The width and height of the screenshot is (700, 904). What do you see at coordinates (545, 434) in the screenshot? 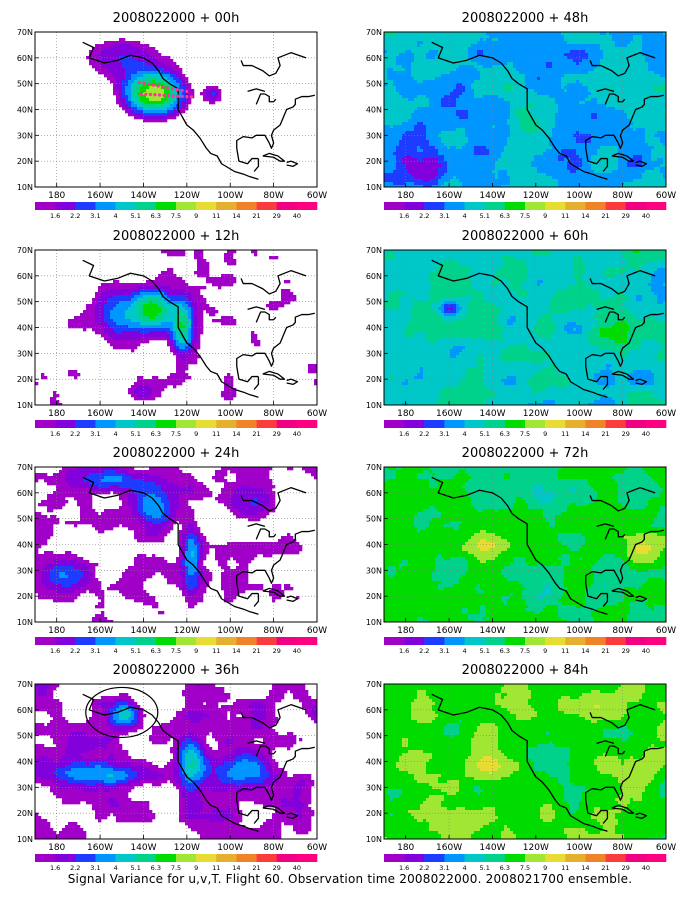
I see `colorbar-label: 9` at bounding box center [545, 434].